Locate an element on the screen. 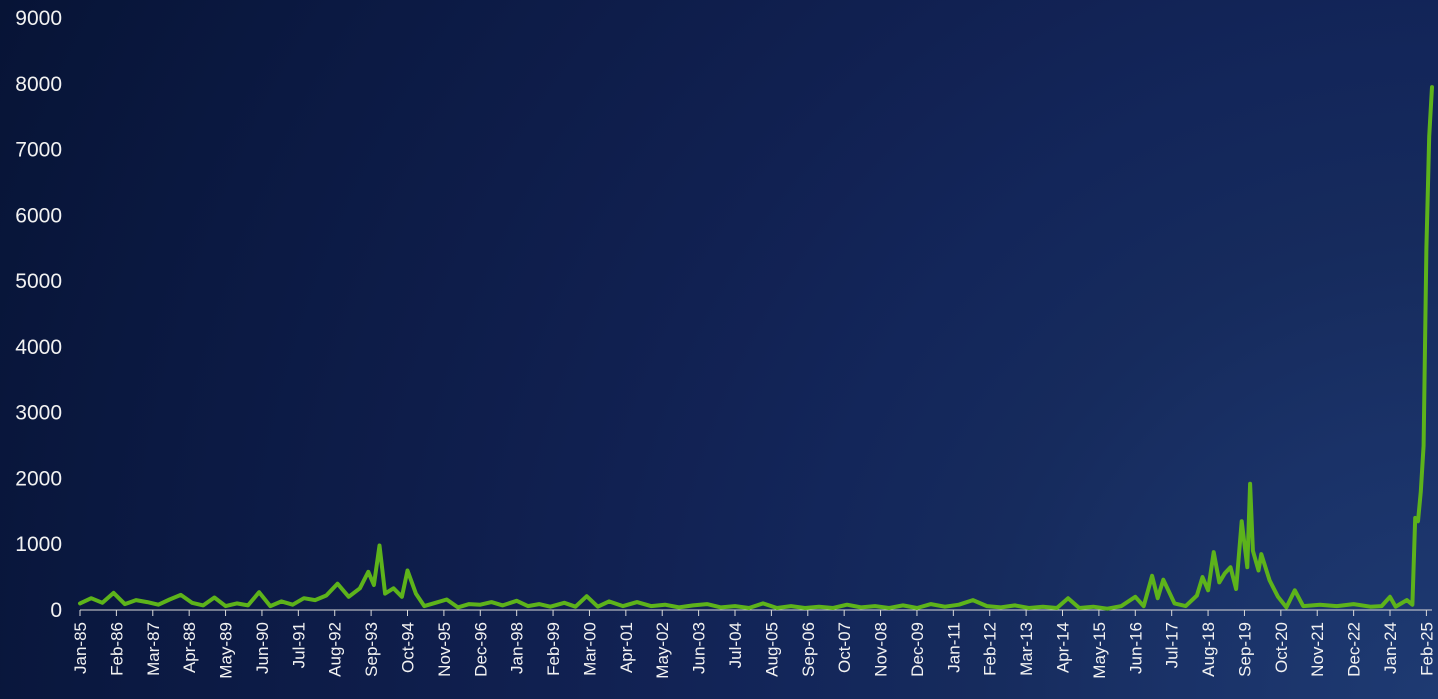 The image size is (1438, 699). x-tick-label: Jul-91 is located at coordinates (298, 645).